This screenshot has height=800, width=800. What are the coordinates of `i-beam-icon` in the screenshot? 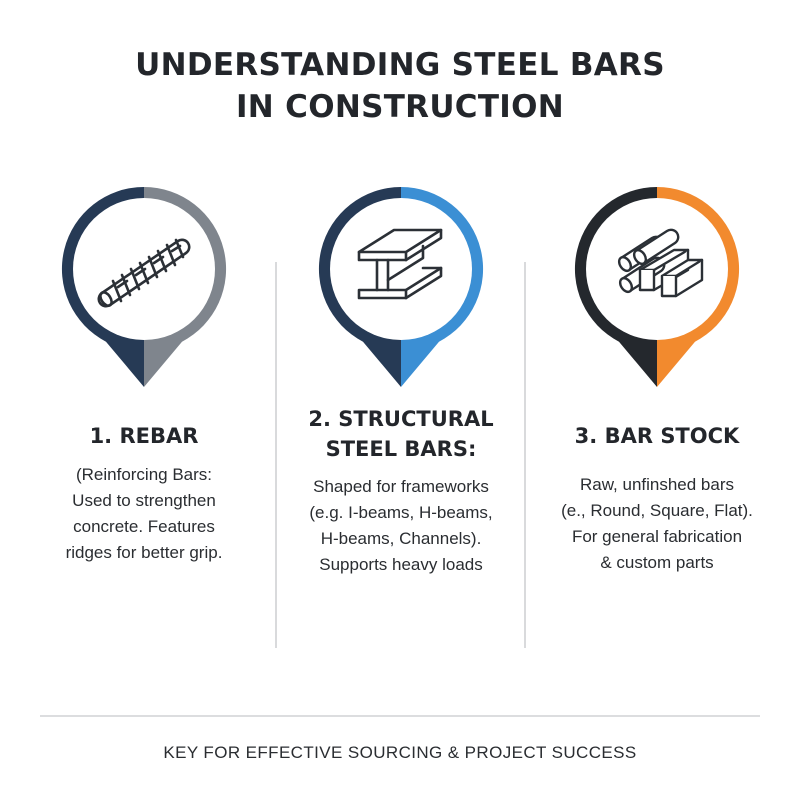 It's located at (400, 264).